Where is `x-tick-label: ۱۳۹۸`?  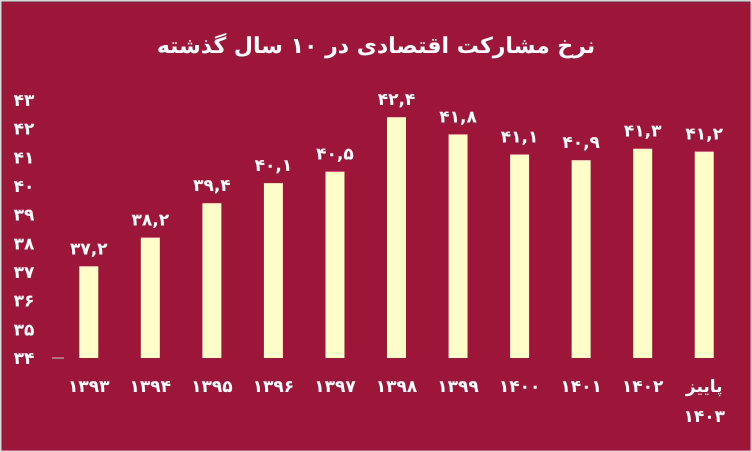 x-tick-label: ۱۳۹۸ is located at coordinates (397, 387).